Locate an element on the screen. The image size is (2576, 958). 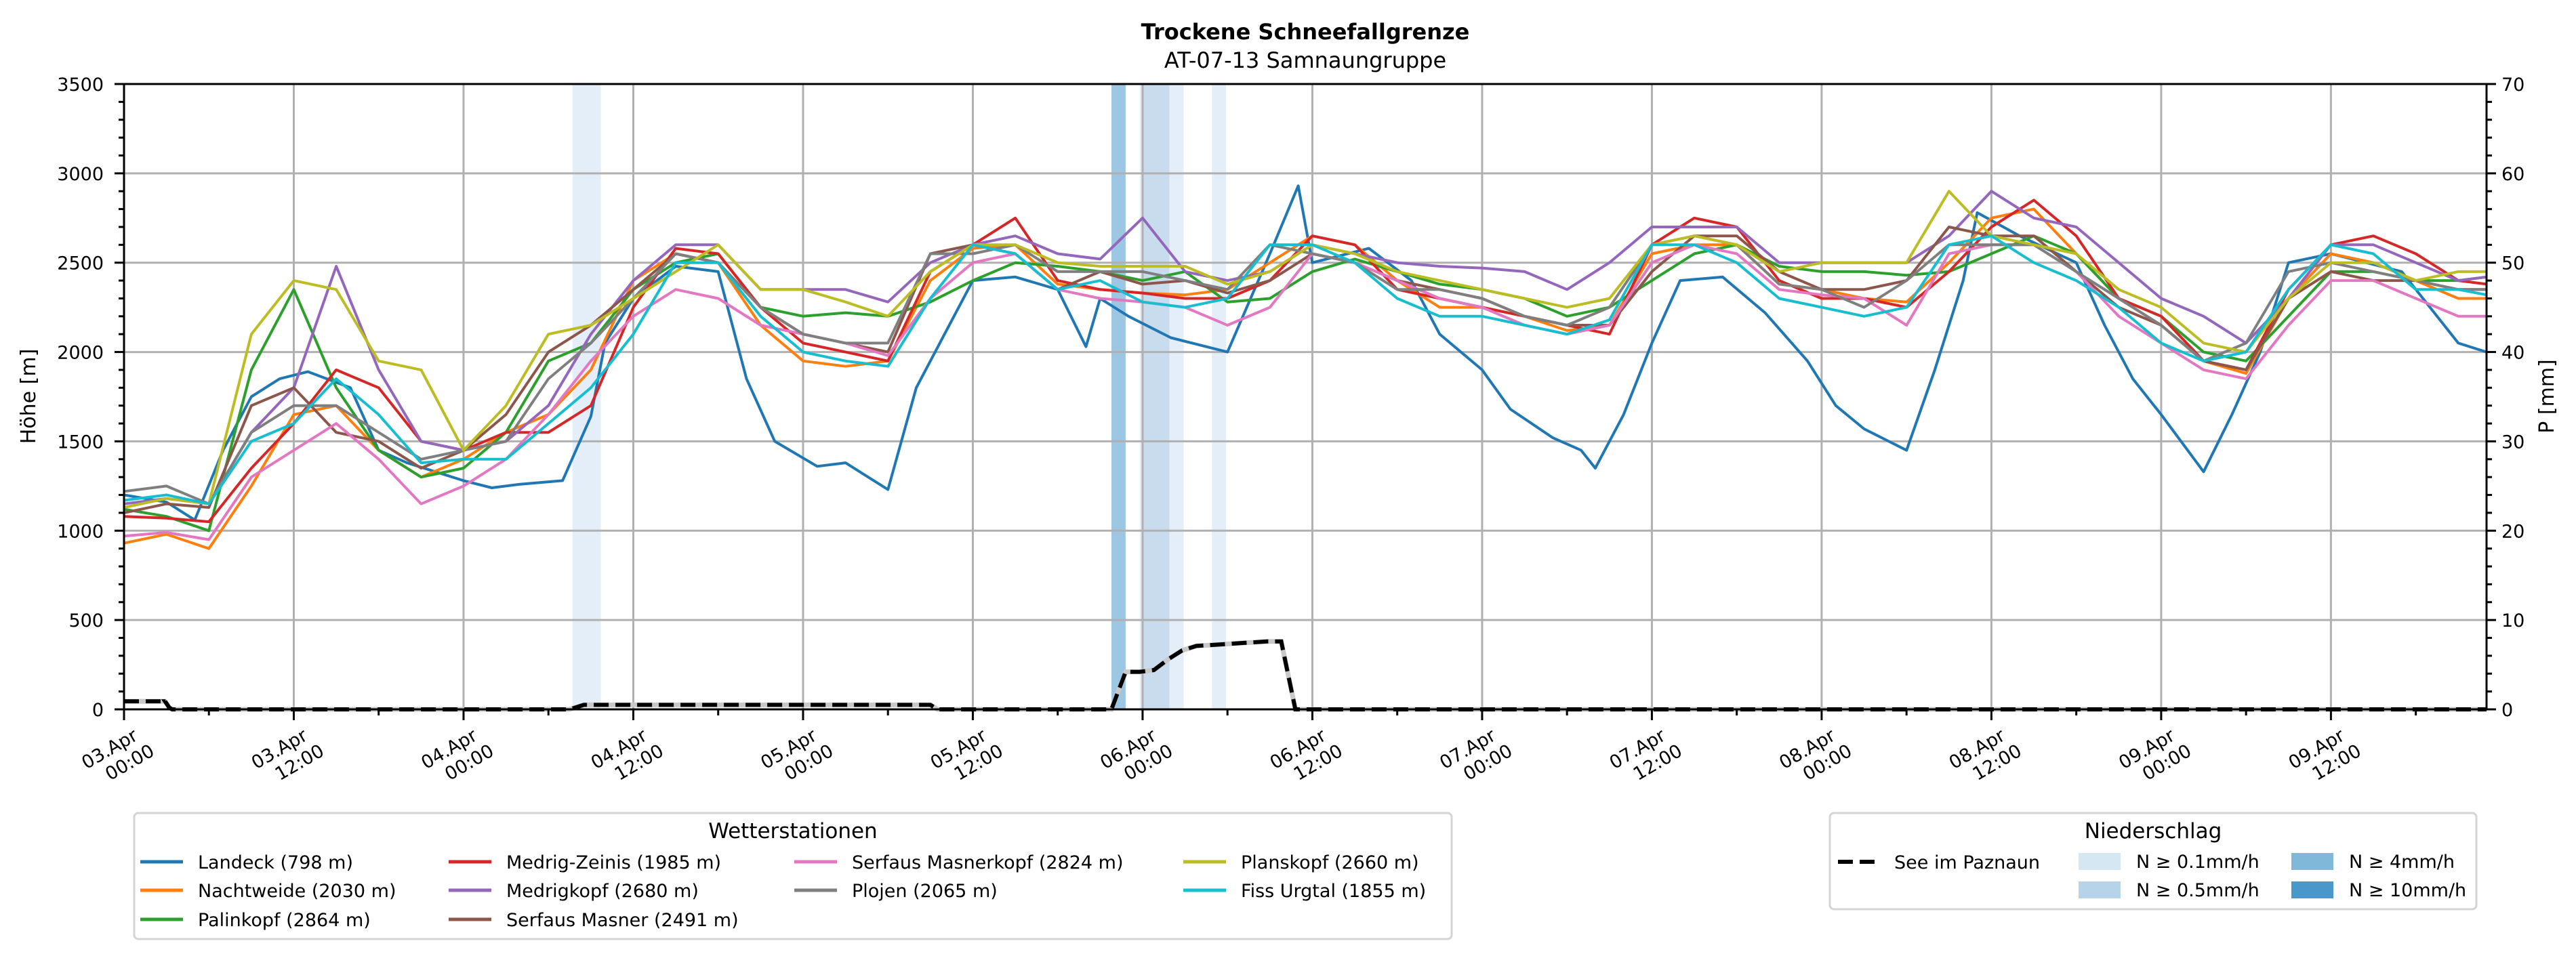
legend-stations-frame is located at coordinates (793, 876).